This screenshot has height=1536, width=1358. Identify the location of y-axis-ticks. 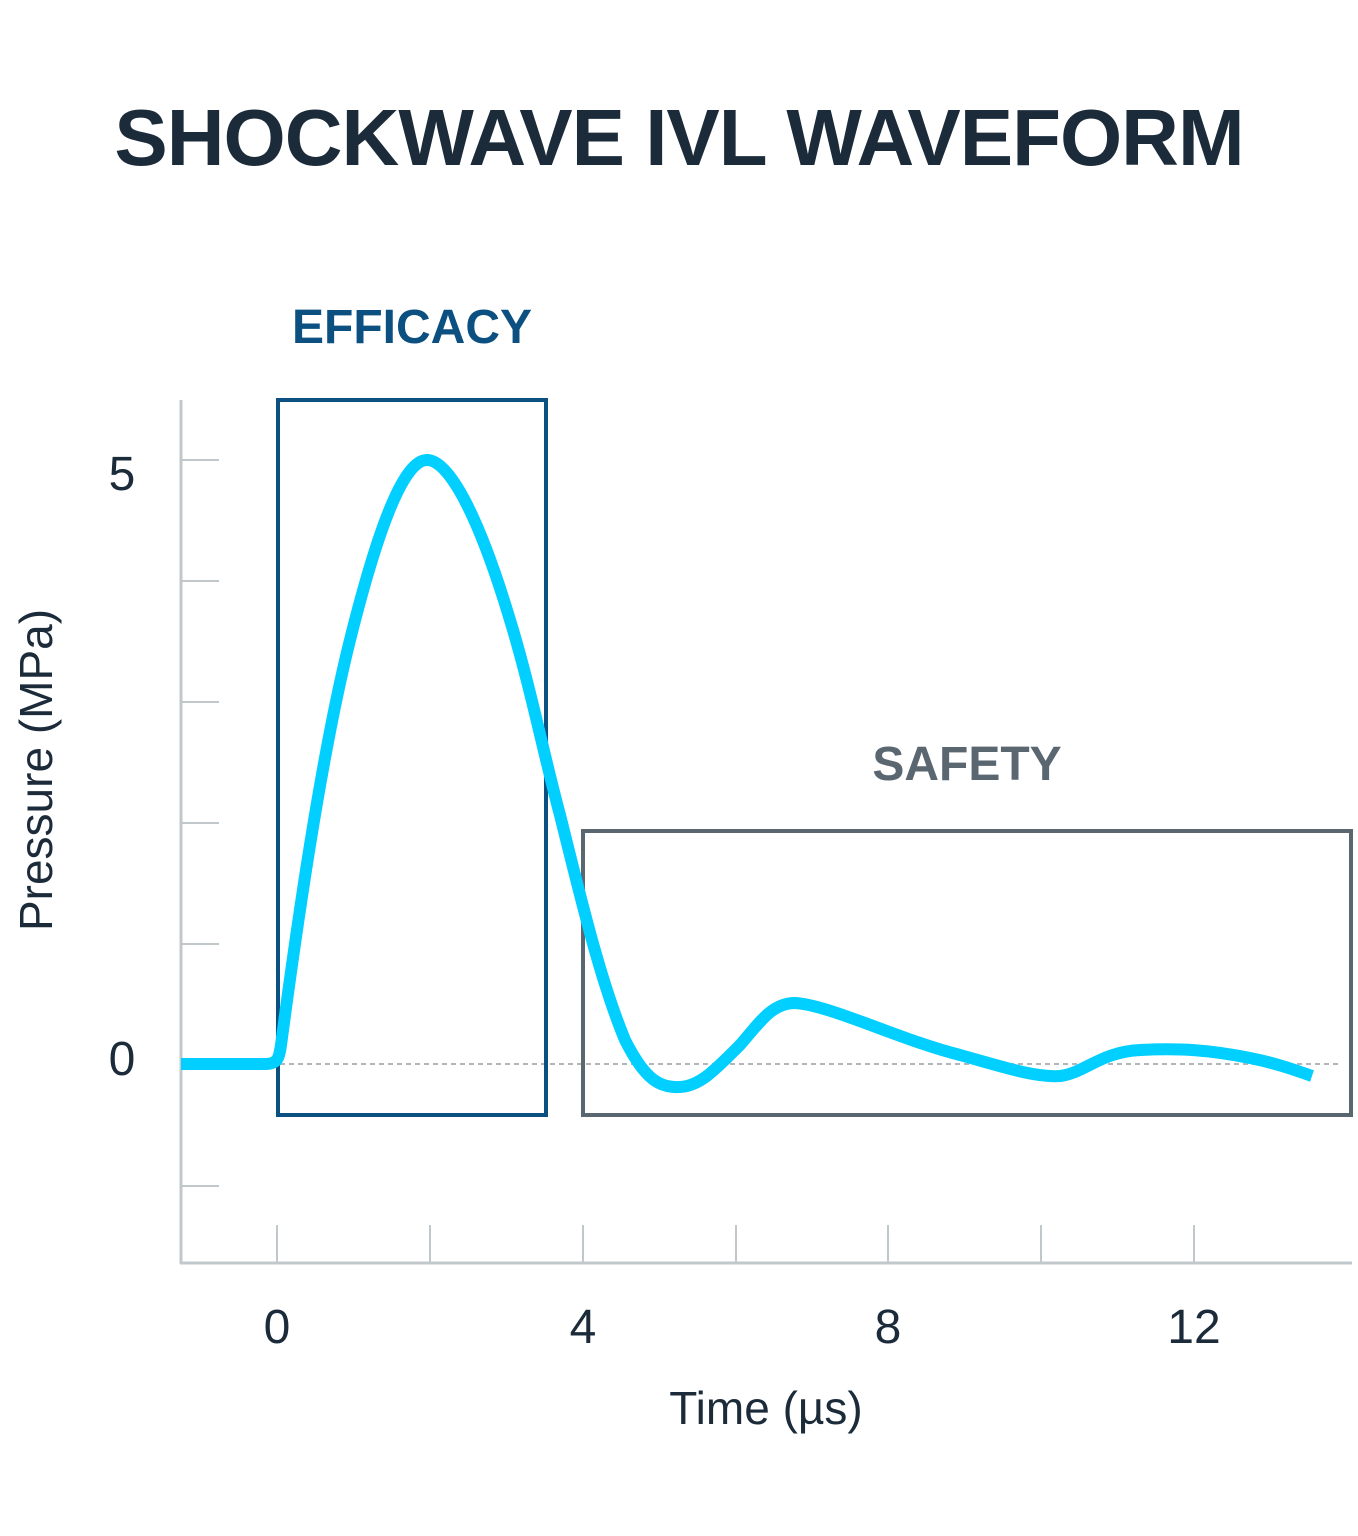
(200, 823).